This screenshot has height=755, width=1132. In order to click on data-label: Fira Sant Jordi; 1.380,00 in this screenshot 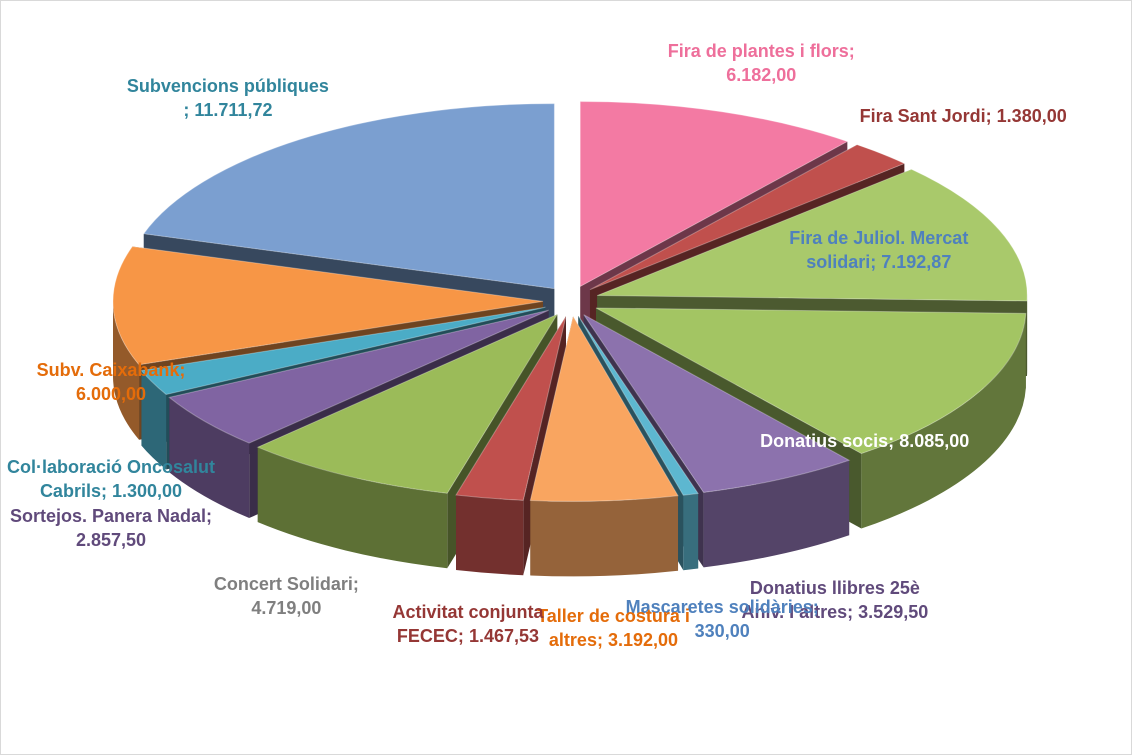, I will do `click(963, 116)`.